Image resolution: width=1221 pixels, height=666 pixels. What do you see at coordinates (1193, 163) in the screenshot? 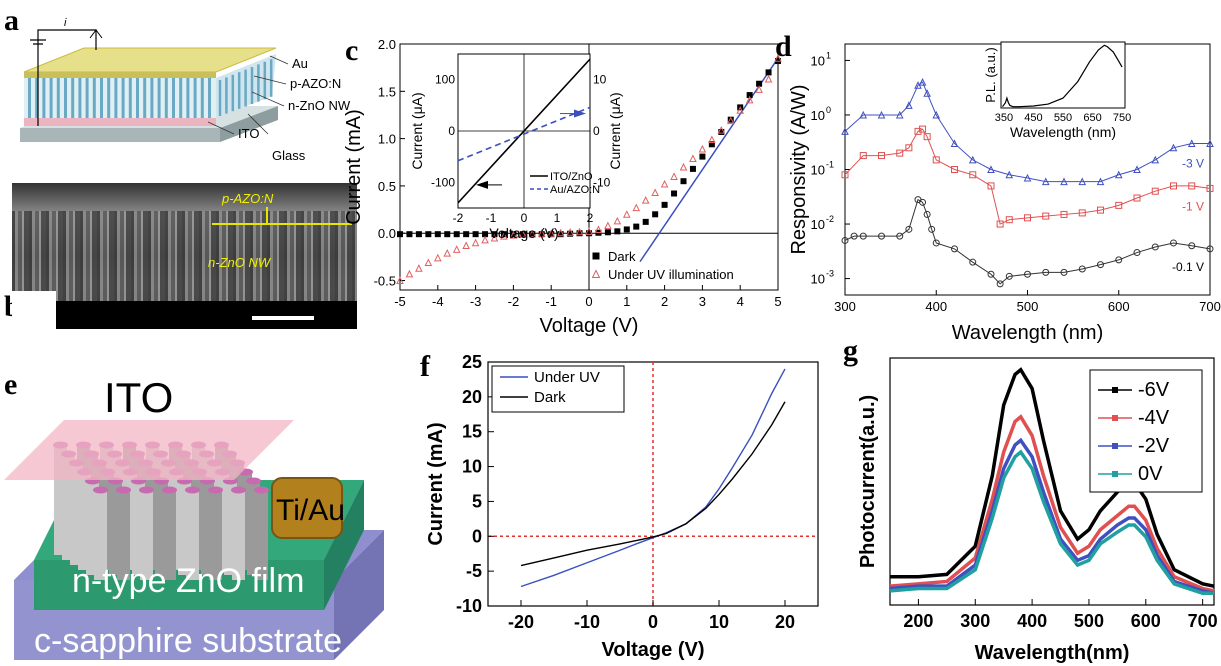
I see `series-label: -3 V` at bounding box center [1193, 163].